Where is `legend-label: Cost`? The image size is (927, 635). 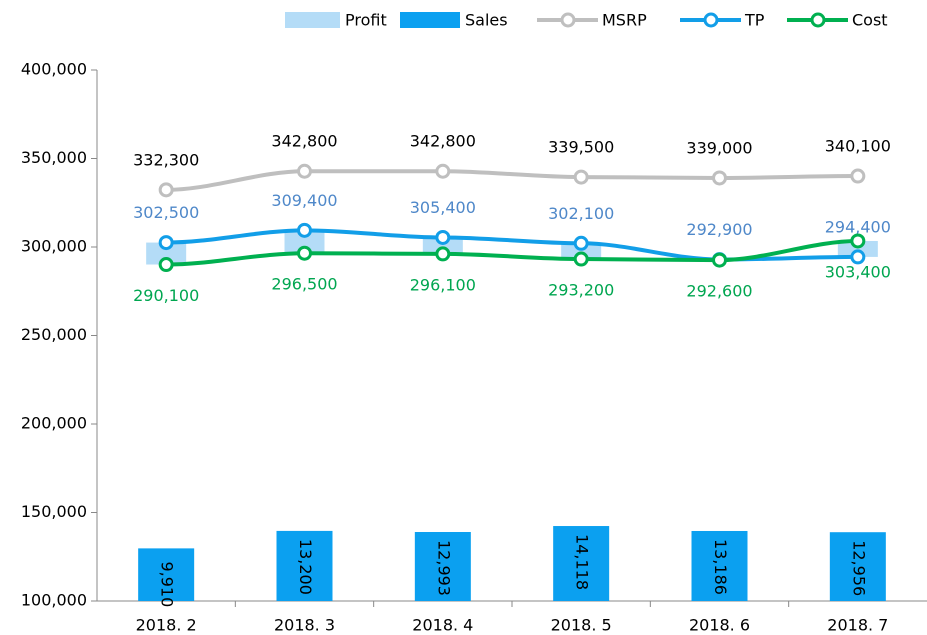
legend-label: Cost is located at coordinates (870, 20).